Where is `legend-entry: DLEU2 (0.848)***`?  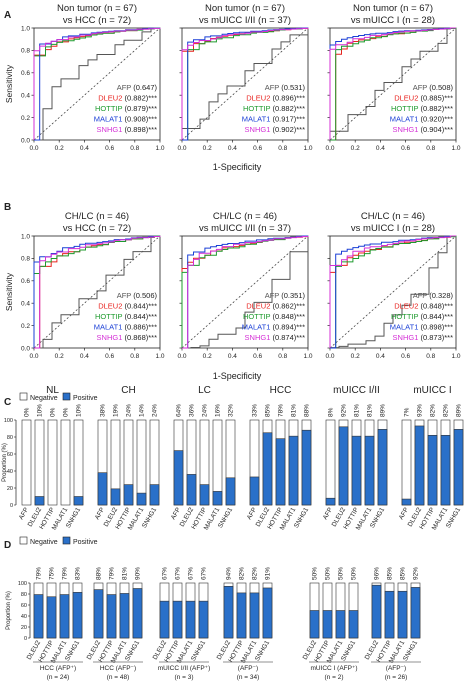
legend-entry: DLEU2 (0.848)*** is located at coordinates (423, 306).